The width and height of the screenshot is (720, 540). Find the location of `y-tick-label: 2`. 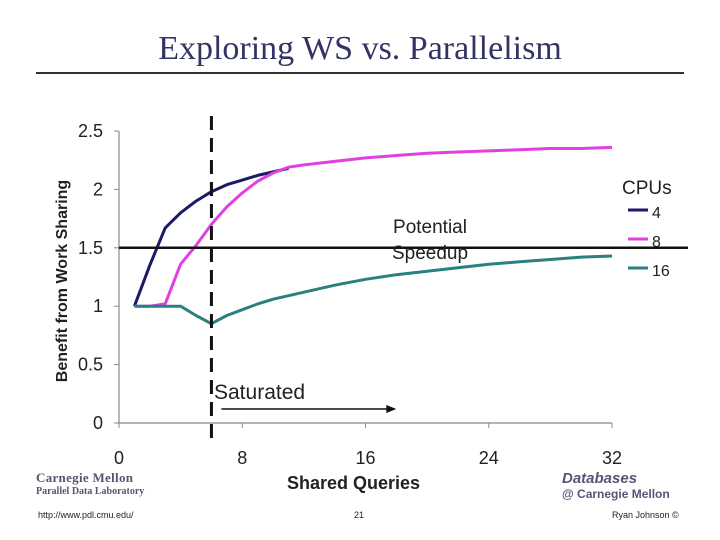

y-tick-label: 2 is located at coordinates (98, 189).